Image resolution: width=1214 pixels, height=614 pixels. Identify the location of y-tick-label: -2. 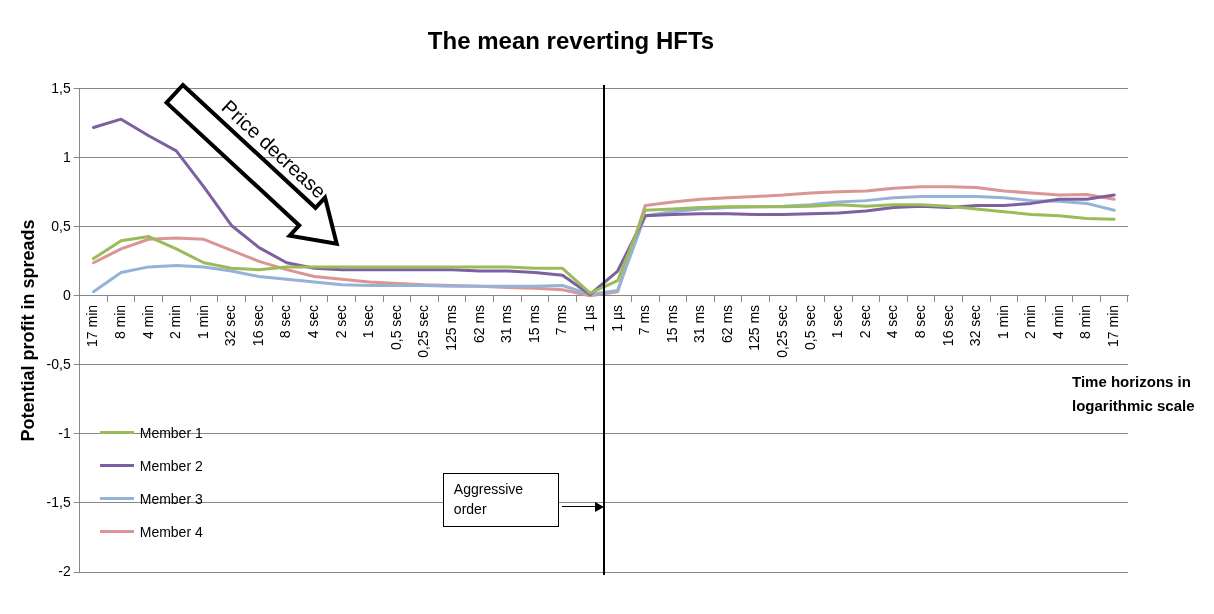
(64, 570).